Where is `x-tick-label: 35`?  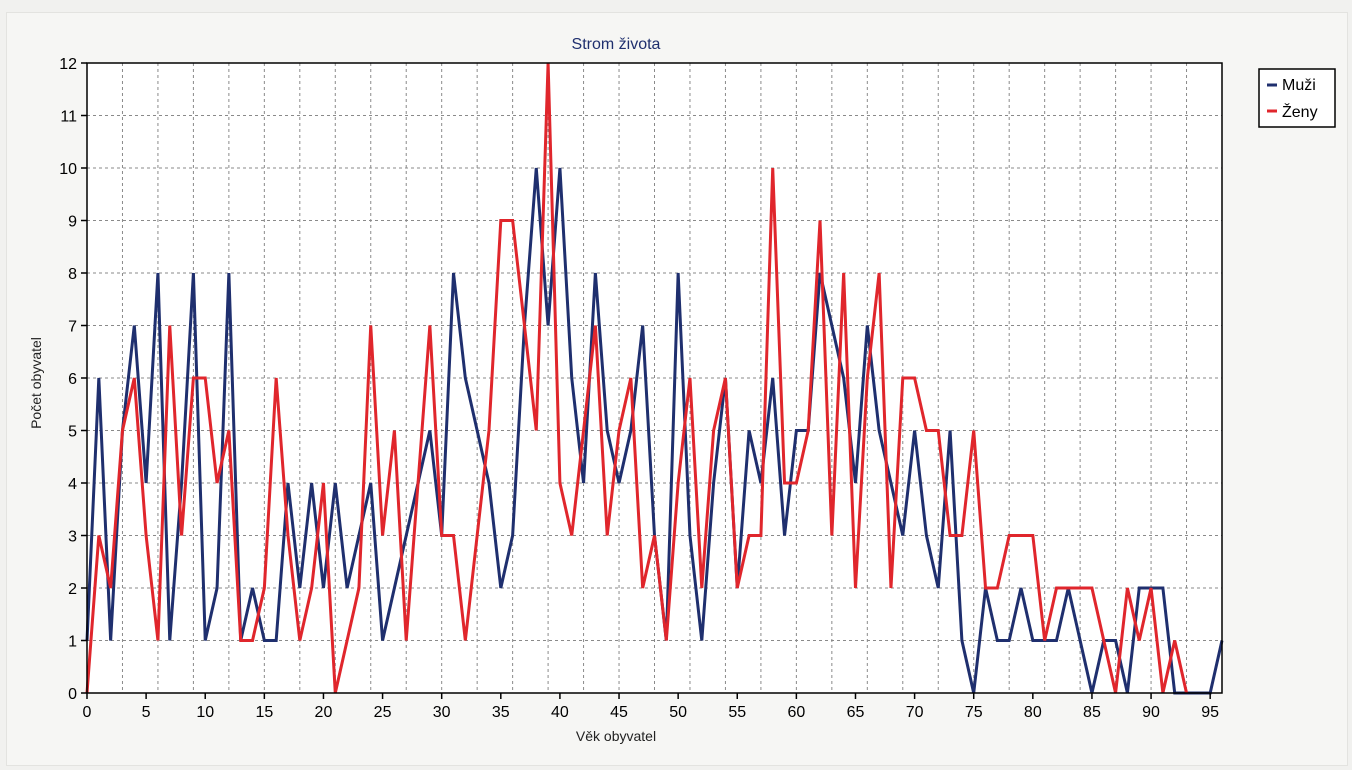
x-tick-label: 35 is located at coordinates (501, 712).